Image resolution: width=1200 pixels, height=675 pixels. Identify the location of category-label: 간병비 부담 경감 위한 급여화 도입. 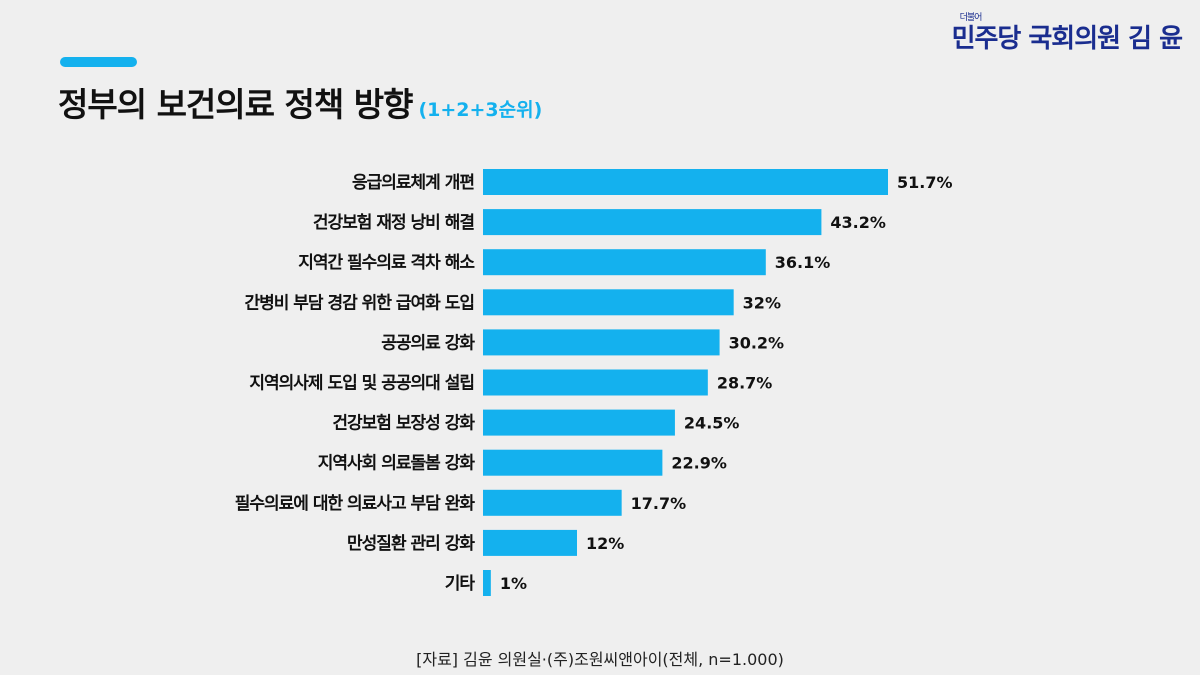
(359, 303).